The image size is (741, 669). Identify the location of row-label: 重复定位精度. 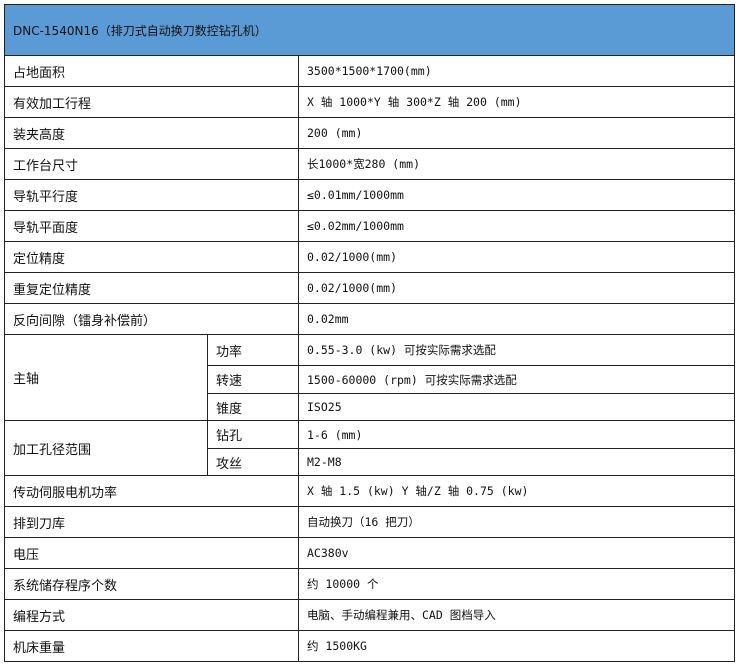
(151, 288).